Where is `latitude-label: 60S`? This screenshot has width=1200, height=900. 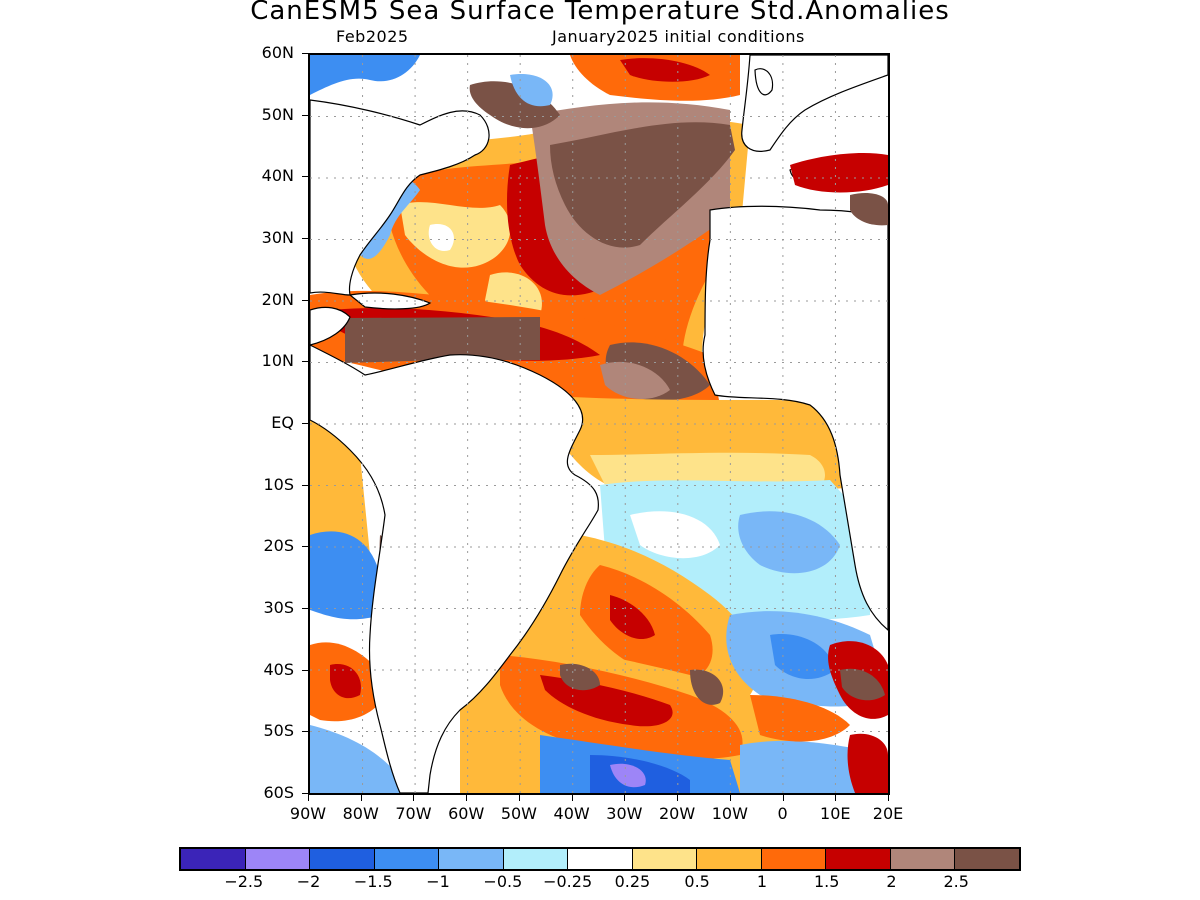 latitude-label: 60S is located at coordinates (278, 792).